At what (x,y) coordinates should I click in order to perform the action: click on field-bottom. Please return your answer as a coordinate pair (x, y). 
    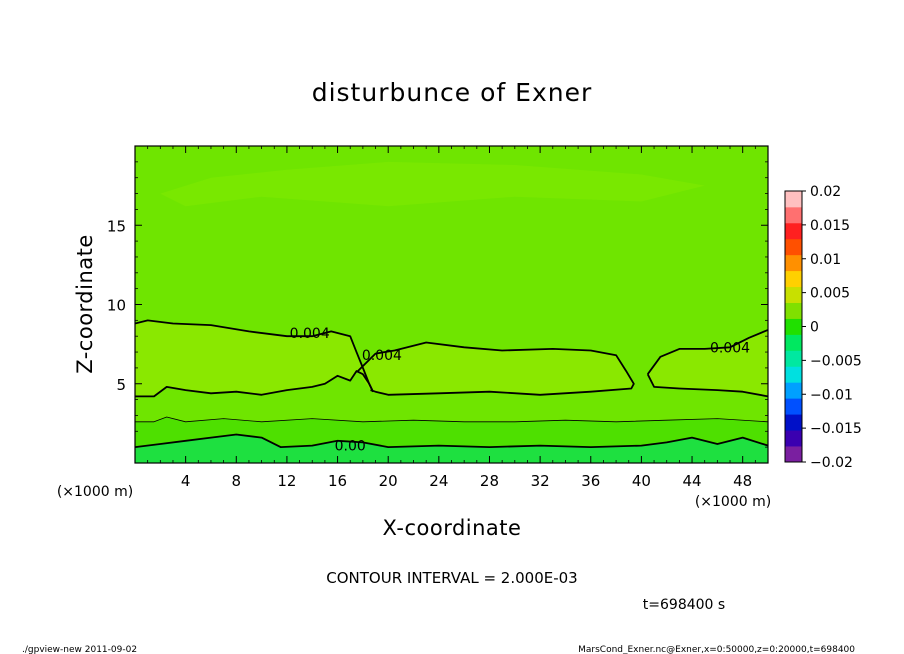
    Looking at the image, I should click on (451, 448).